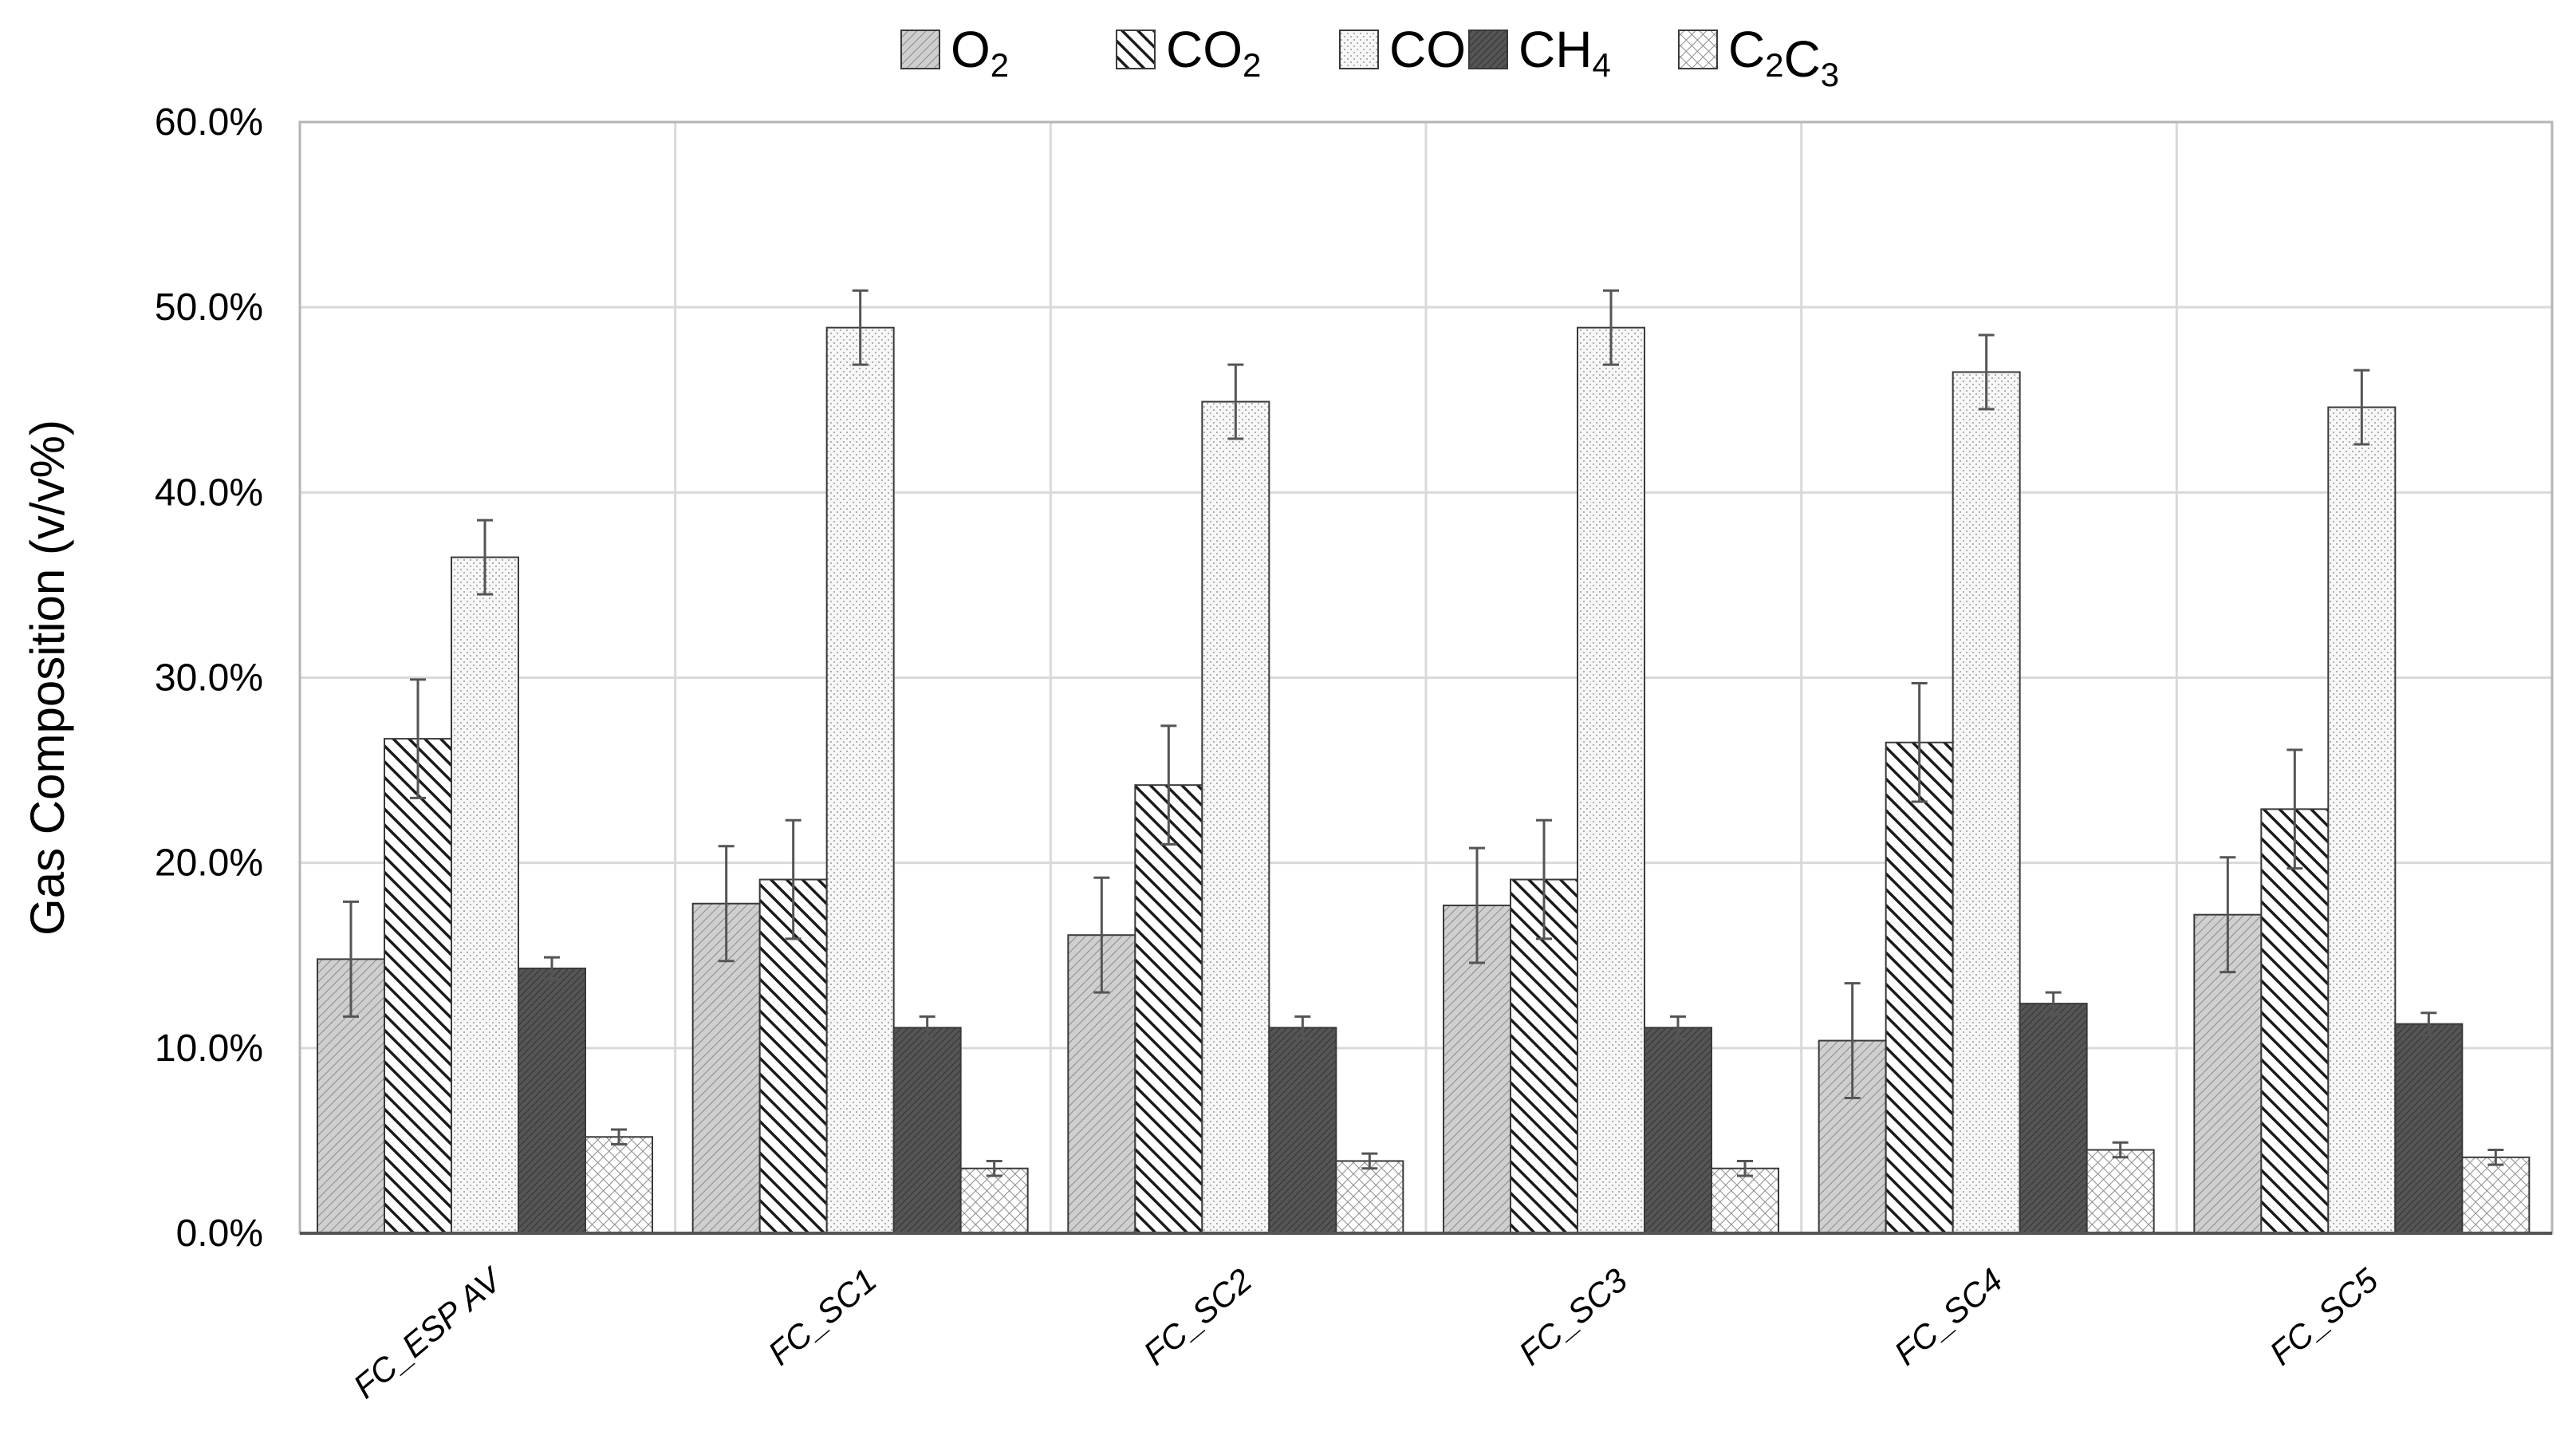 The image size is (2576, 1455). Describe the element at coordinates (1359, 49) in the screenshot. I see `legend-swatch-co` at that location.